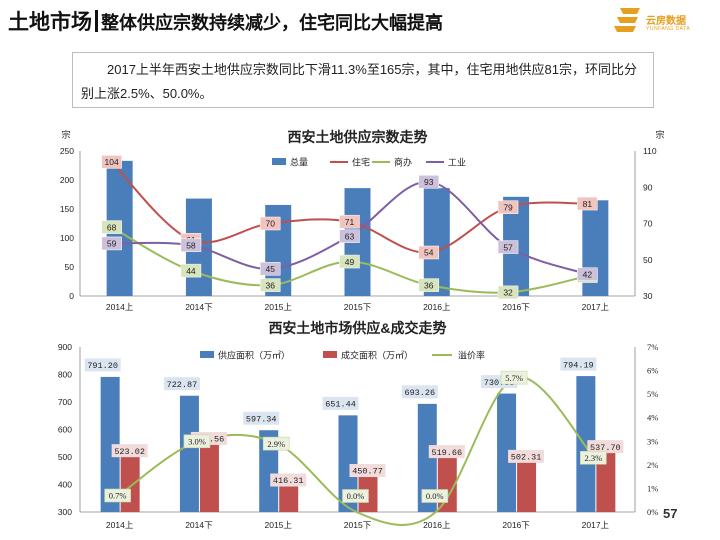 Image resolution: width=720 pixels, height=540 pixels. I want to click on chart2-supply-label: 693.26, so click(419, 393).